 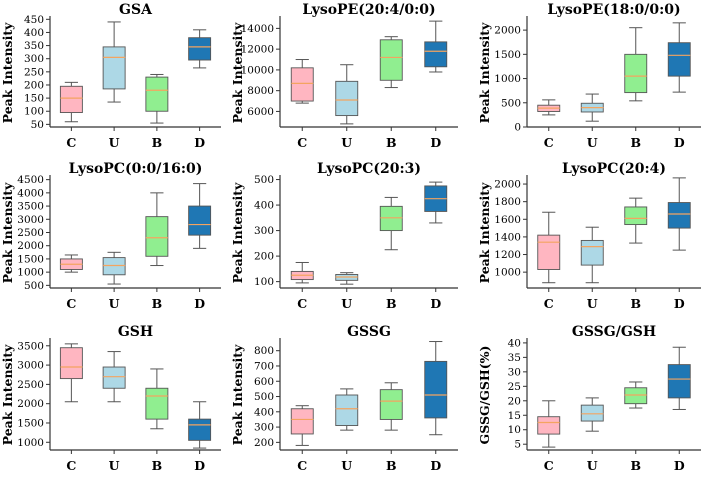 I want to click on chart-title: GSH, so click(x=135, y=332).